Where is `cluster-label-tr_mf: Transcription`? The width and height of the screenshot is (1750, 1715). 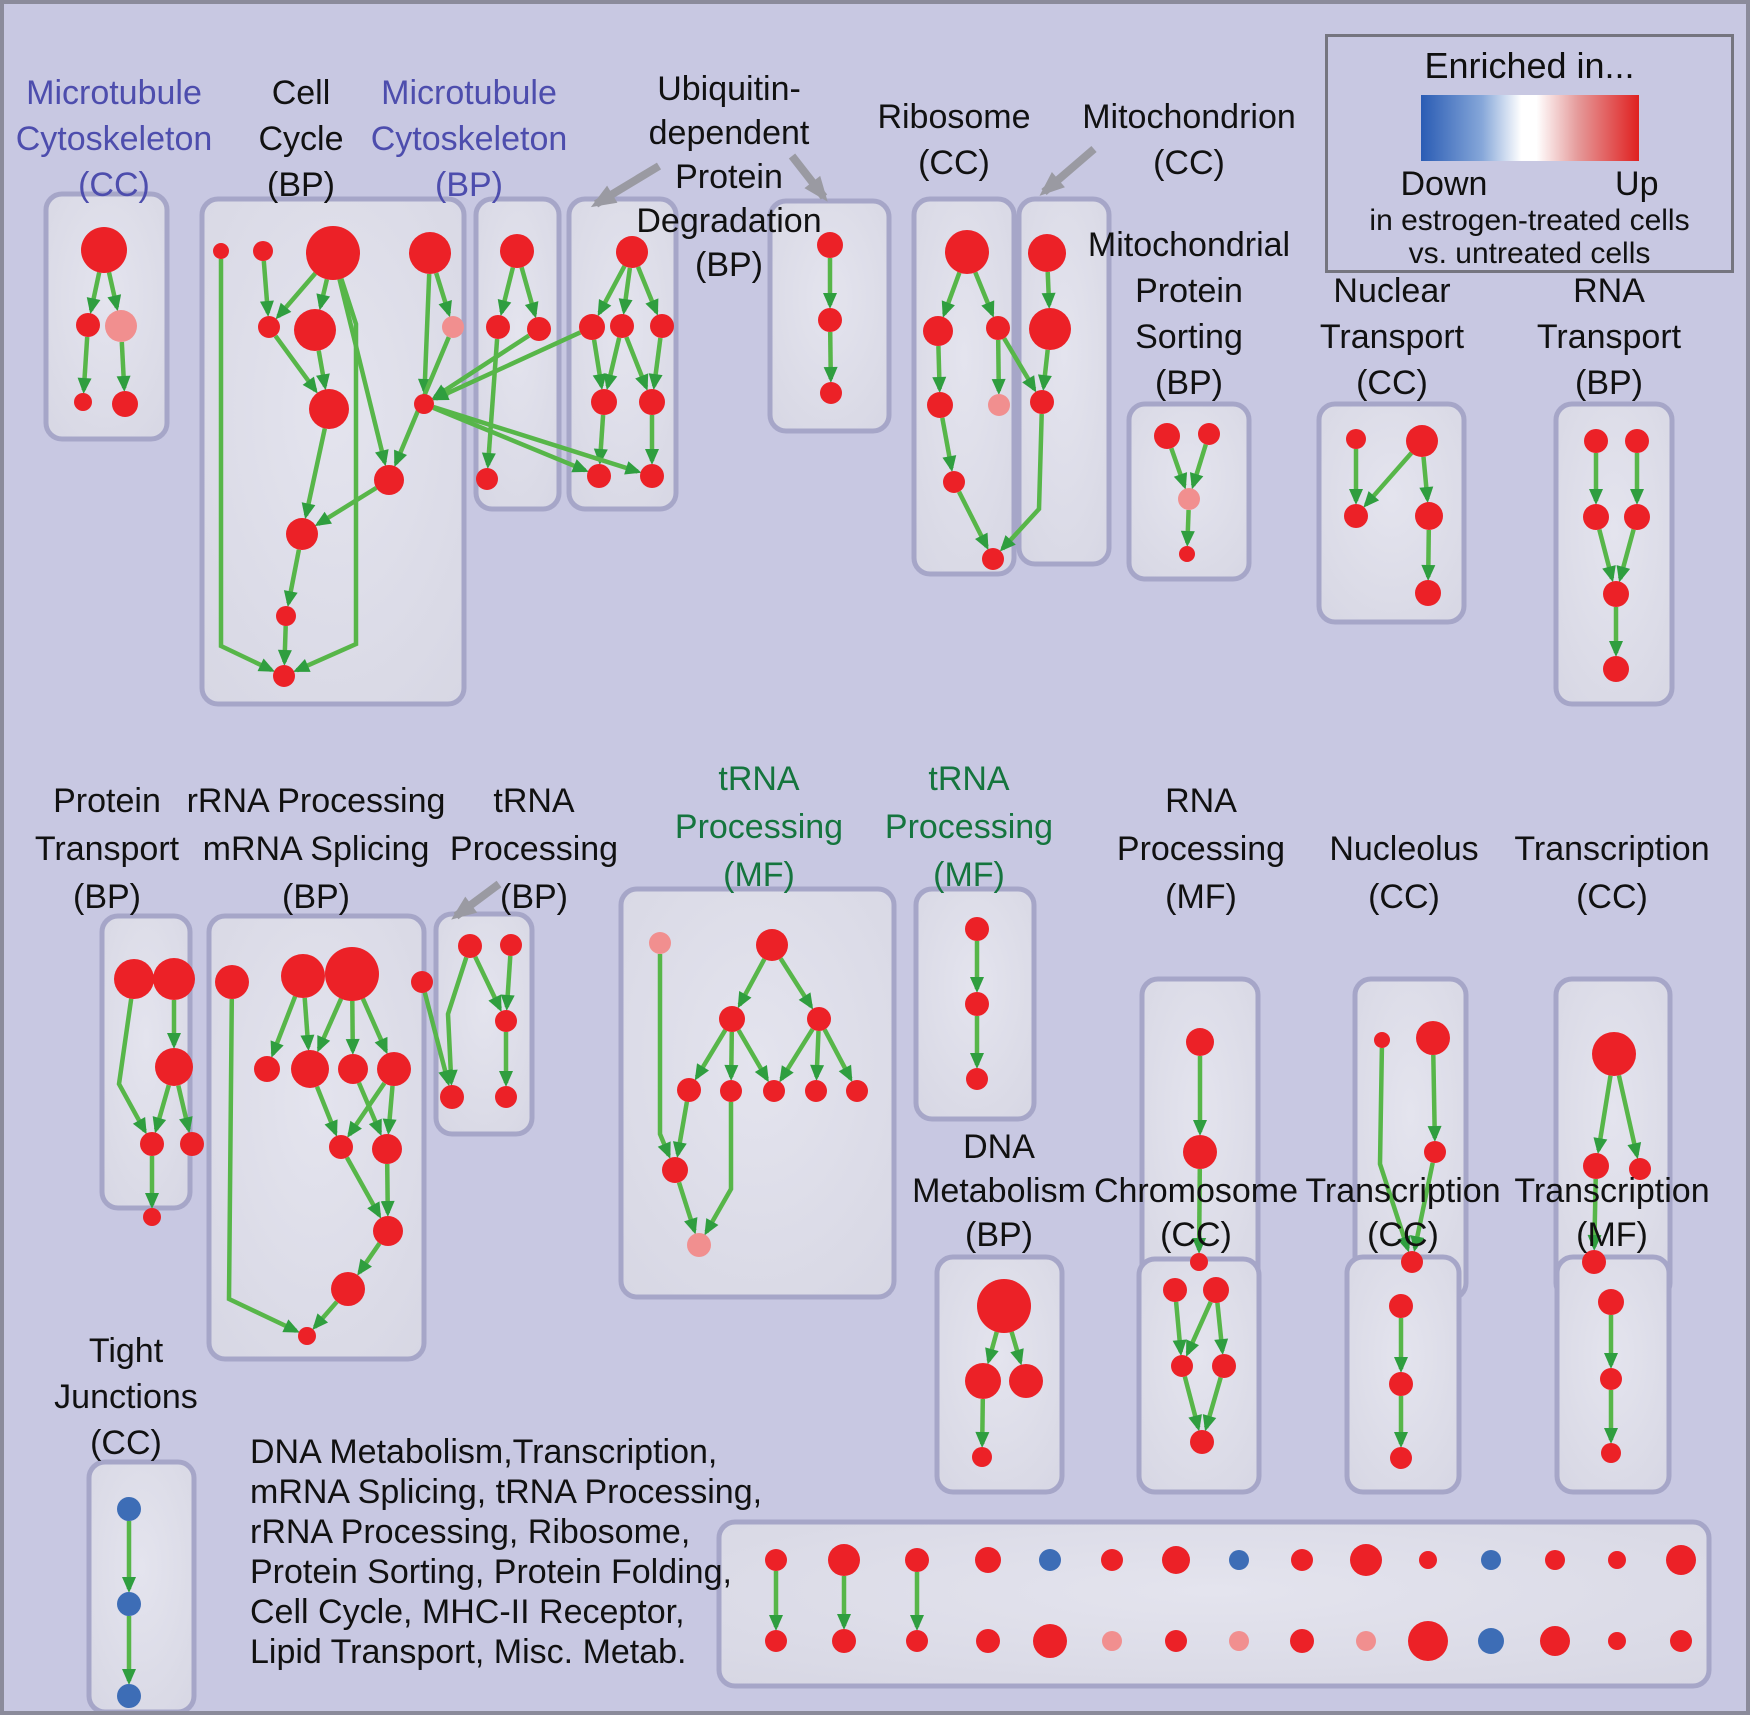
cluster-label-tr_mf: Transcription is located at coordinates (1611, 1191).